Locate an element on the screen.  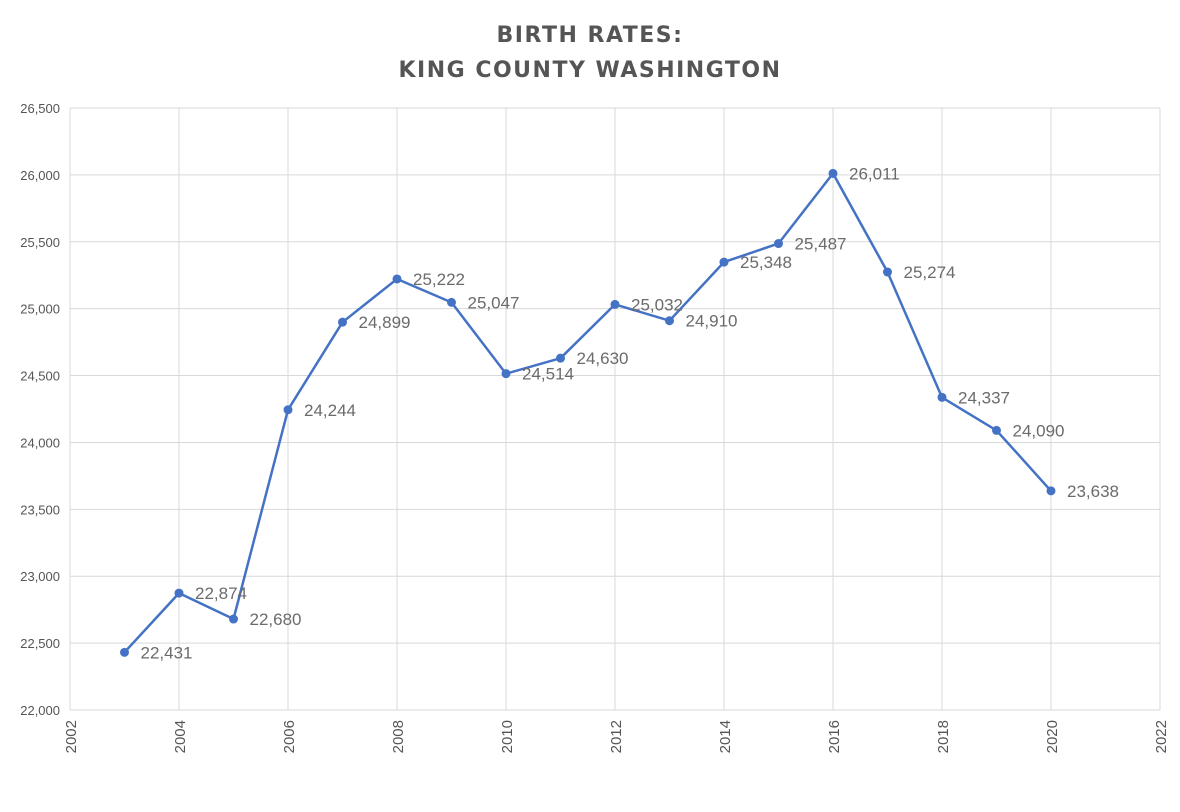
x-tick-label: 2004 is located at coordinates (180, 736).